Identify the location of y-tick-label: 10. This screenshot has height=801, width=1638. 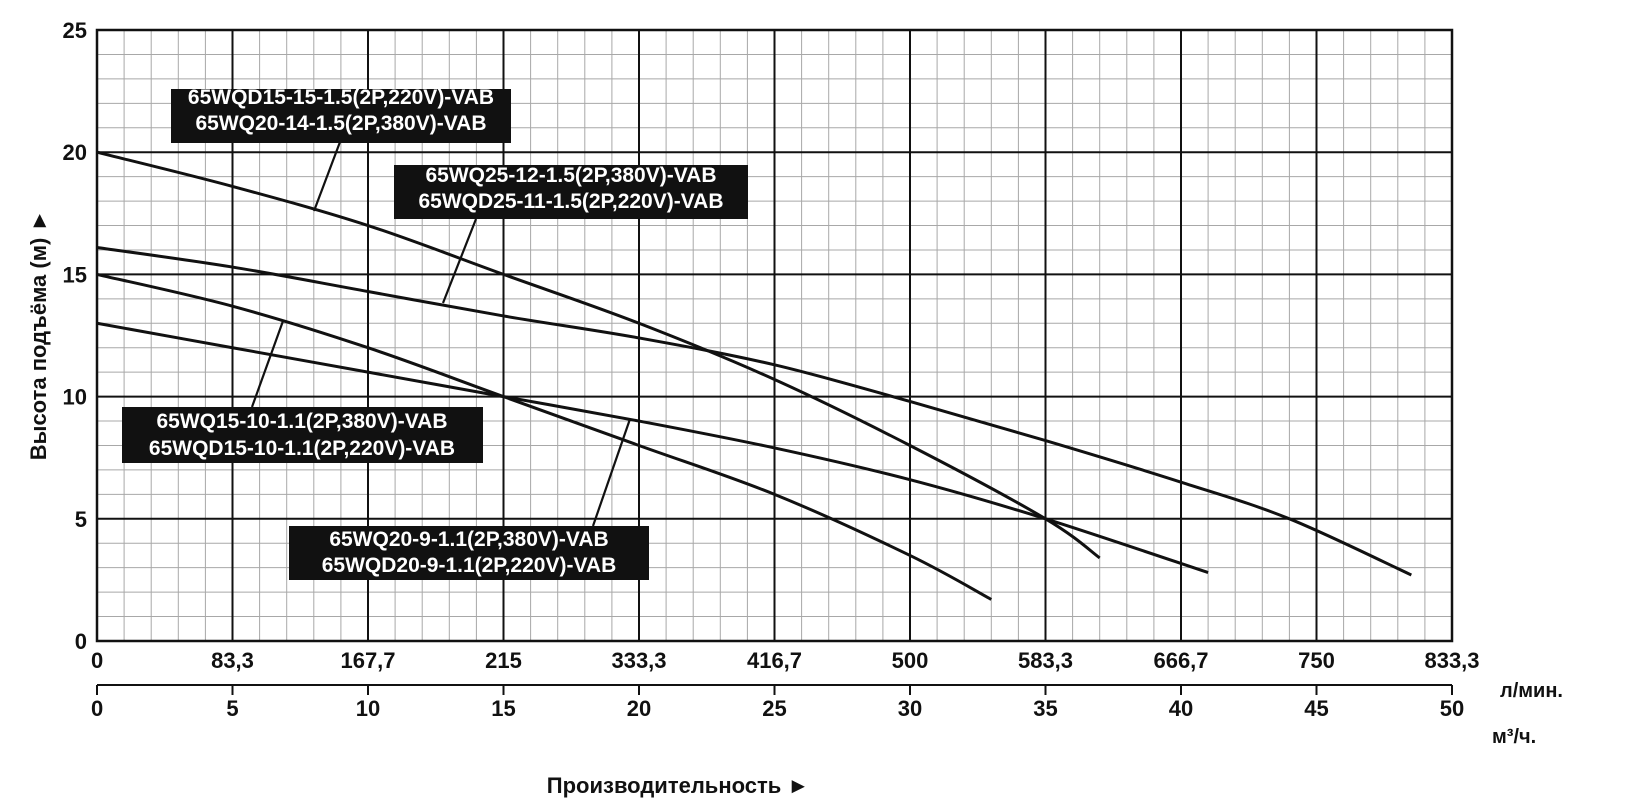
(75, 397).